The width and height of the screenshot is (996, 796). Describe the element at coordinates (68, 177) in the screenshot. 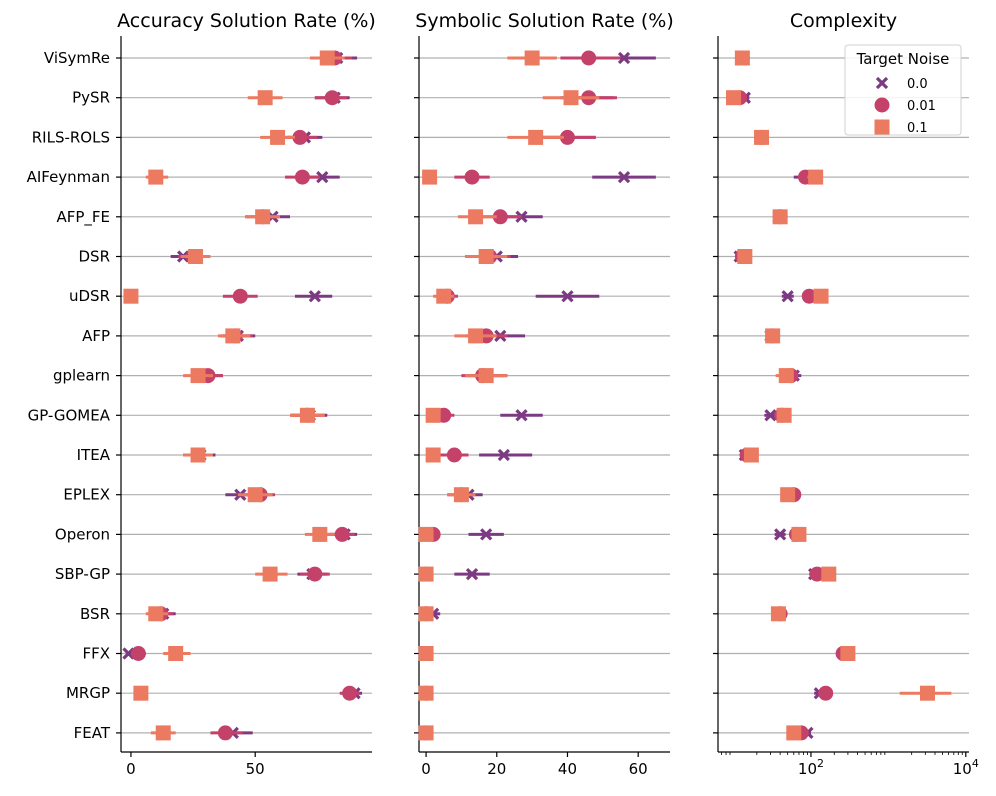

I see `method-label-aifeynman: AIFeynman` at that location.